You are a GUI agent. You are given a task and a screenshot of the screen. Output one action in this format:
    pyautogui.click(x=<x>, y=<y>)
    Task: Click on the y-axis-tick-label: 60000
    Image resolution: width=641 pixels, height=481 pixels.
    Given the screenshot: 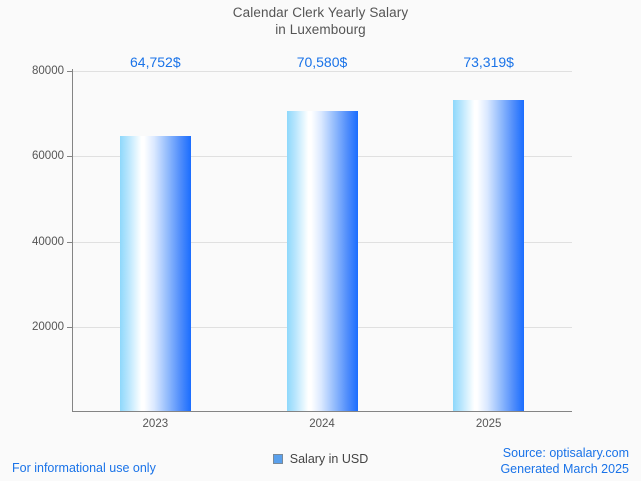 What is the action you would take?
    pyautogui.click(x=48, y=156)
    